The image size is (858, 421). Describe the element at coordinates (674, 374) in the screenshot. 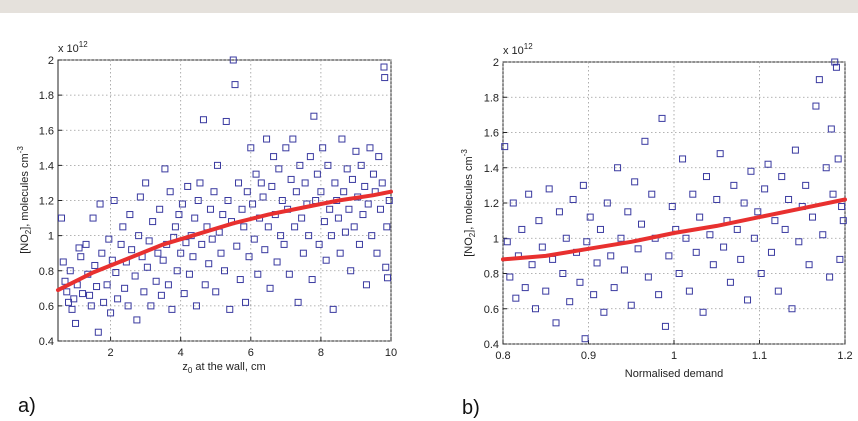

I see `x-axis-label-b: Normalised demand` at that location.